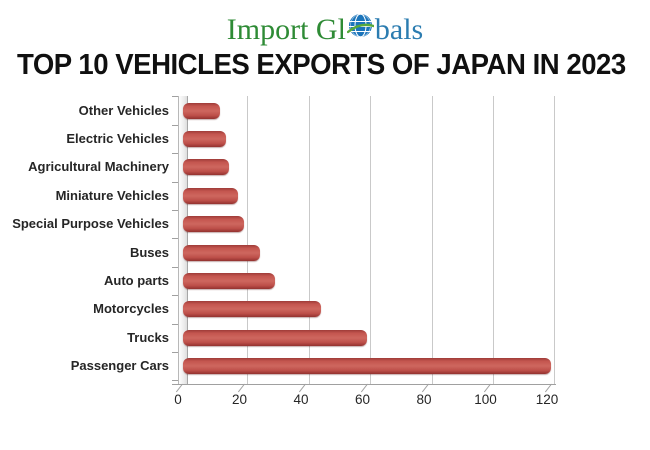 This screenshot has height=450, width=650. Describe the element at coordinates (252, 309) in the screenshot. I see `bar-motorcycles` at that location.